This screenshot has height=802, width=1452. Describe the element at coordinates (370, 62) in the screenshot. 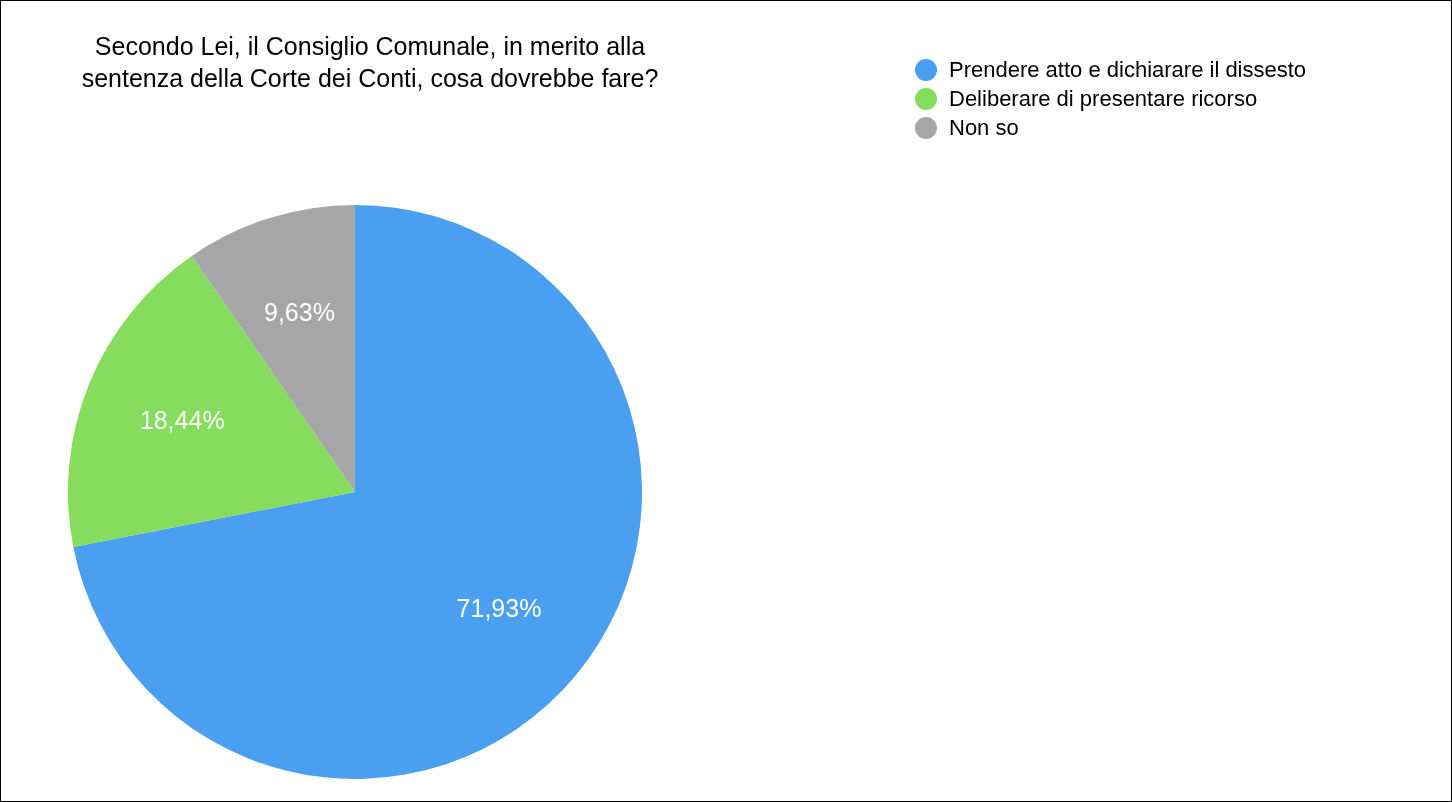

I see `chart-title: Secondo Lei, il Consiglio Comunale, in merito alla sentenza della Corte dei Conti, cosa dovrebbe fare?` at that location.